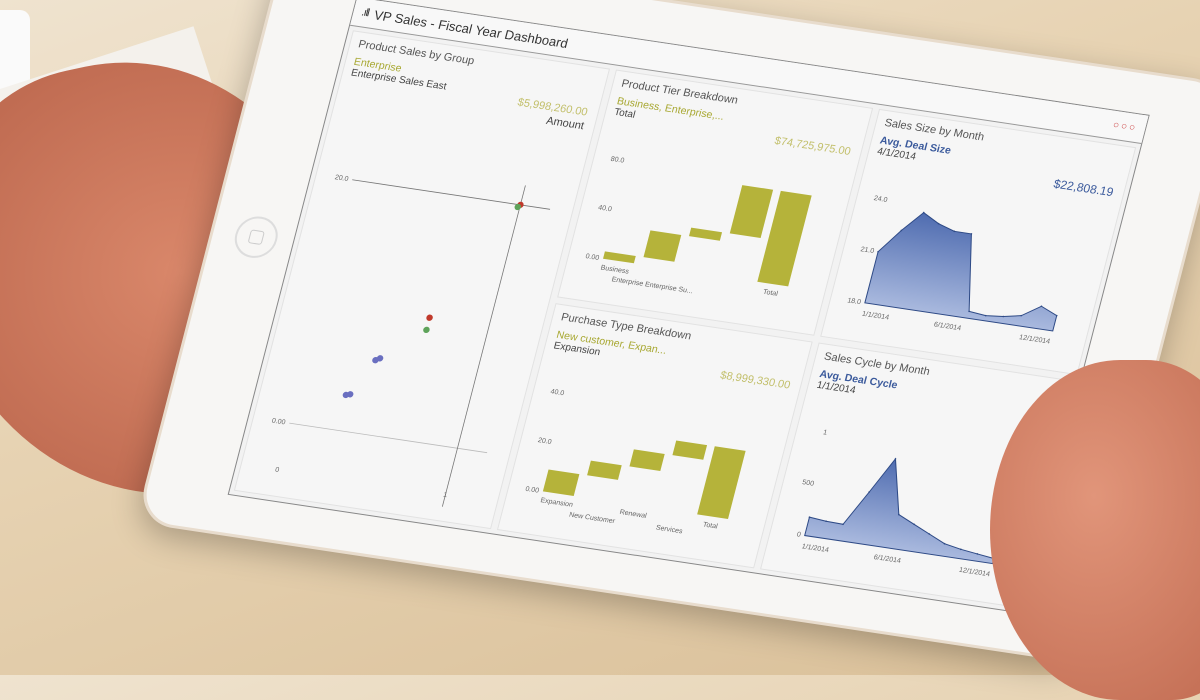 This screenshot has height=700, width=1200. I want to click on right-hand, so click(1095, 530).